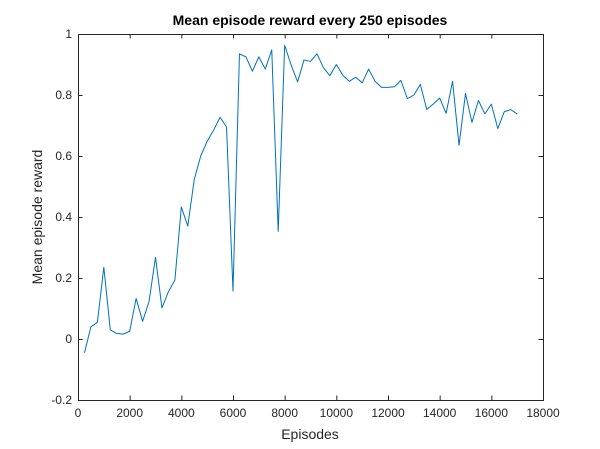 This screenshot has height=449, width=600. Describe the element at coordinates (78, 413) in the screenshot. I see `x-tick-label: 0` at that location.